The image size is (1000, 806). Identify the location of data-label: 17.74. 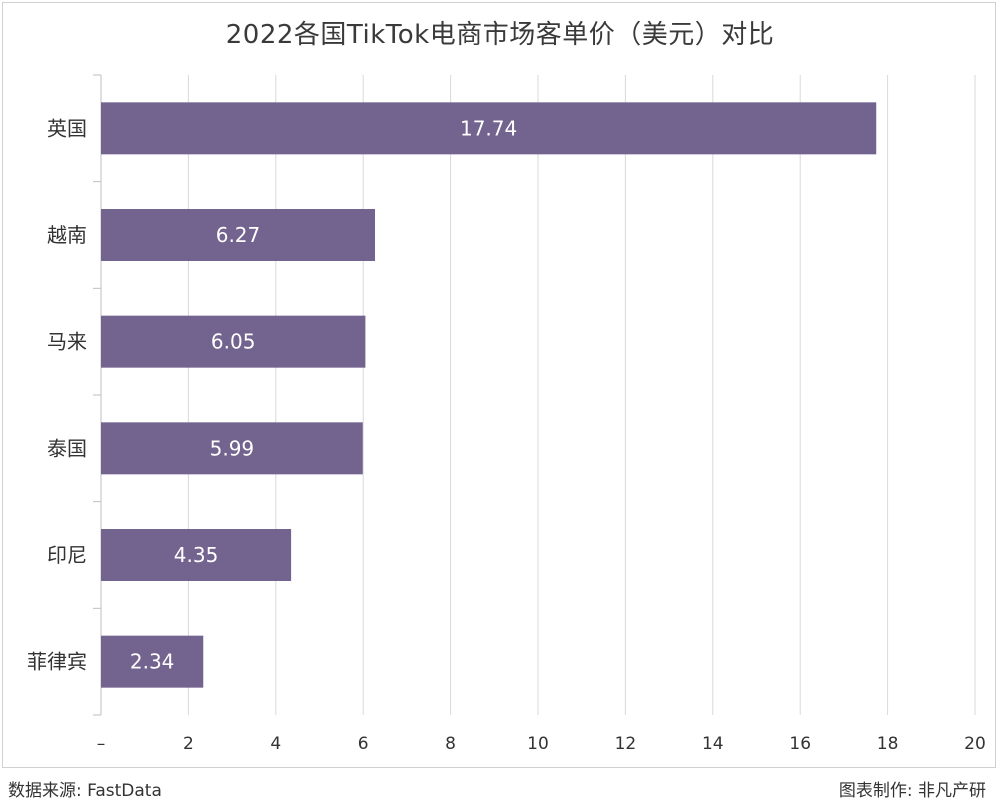
(488, 128).